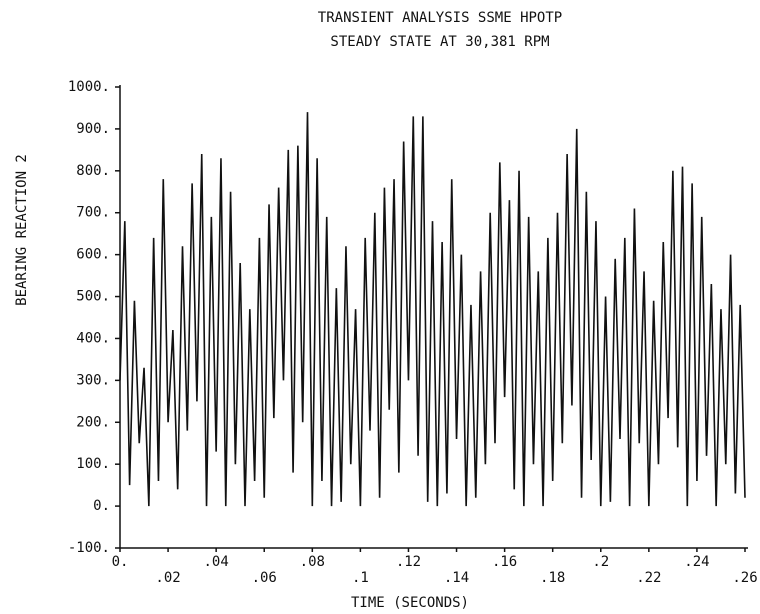 This screenshot has height=614, width=760. What do you see at coordinates (648, 578) in the screenshot?
I see `x-tick-label: .22` at bounding box center [648, 578].